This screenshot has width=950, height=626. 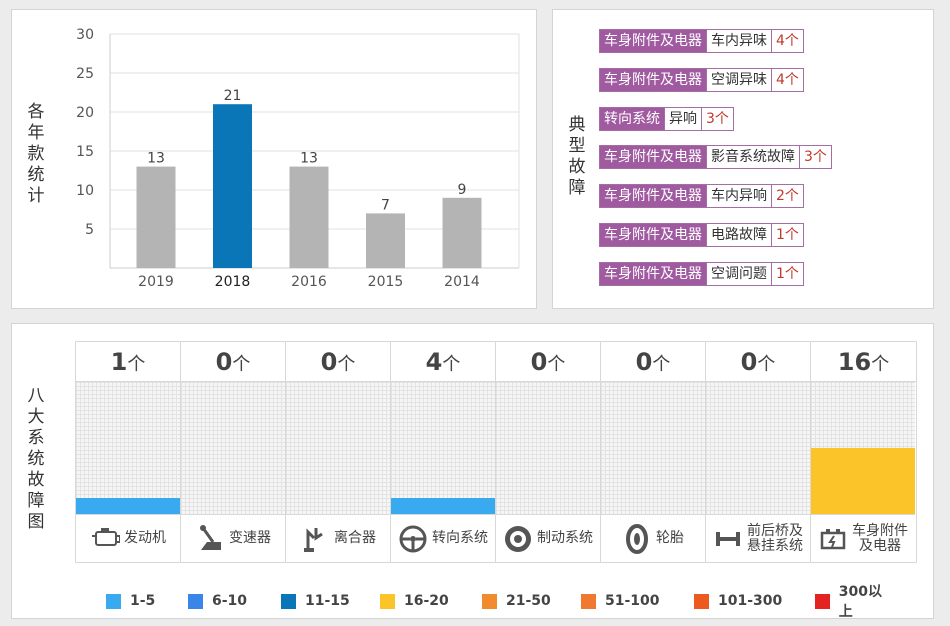 What do you see at coordinates (462, 282) in the screenshot?
I see `x-tick-label: 2014` at bounding box center [462, 282].